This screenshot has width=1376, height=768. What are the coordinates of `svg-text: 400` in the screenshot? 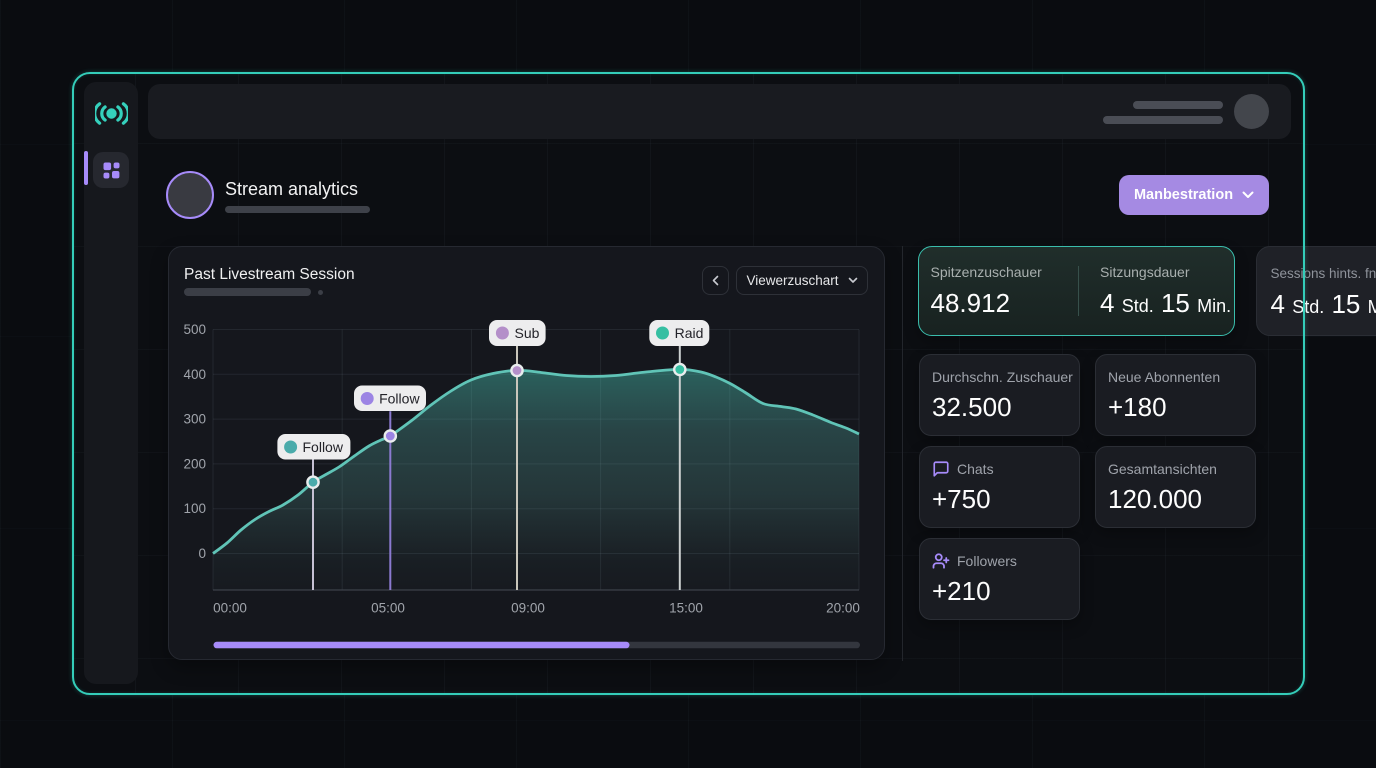 It's located at (194, 374).